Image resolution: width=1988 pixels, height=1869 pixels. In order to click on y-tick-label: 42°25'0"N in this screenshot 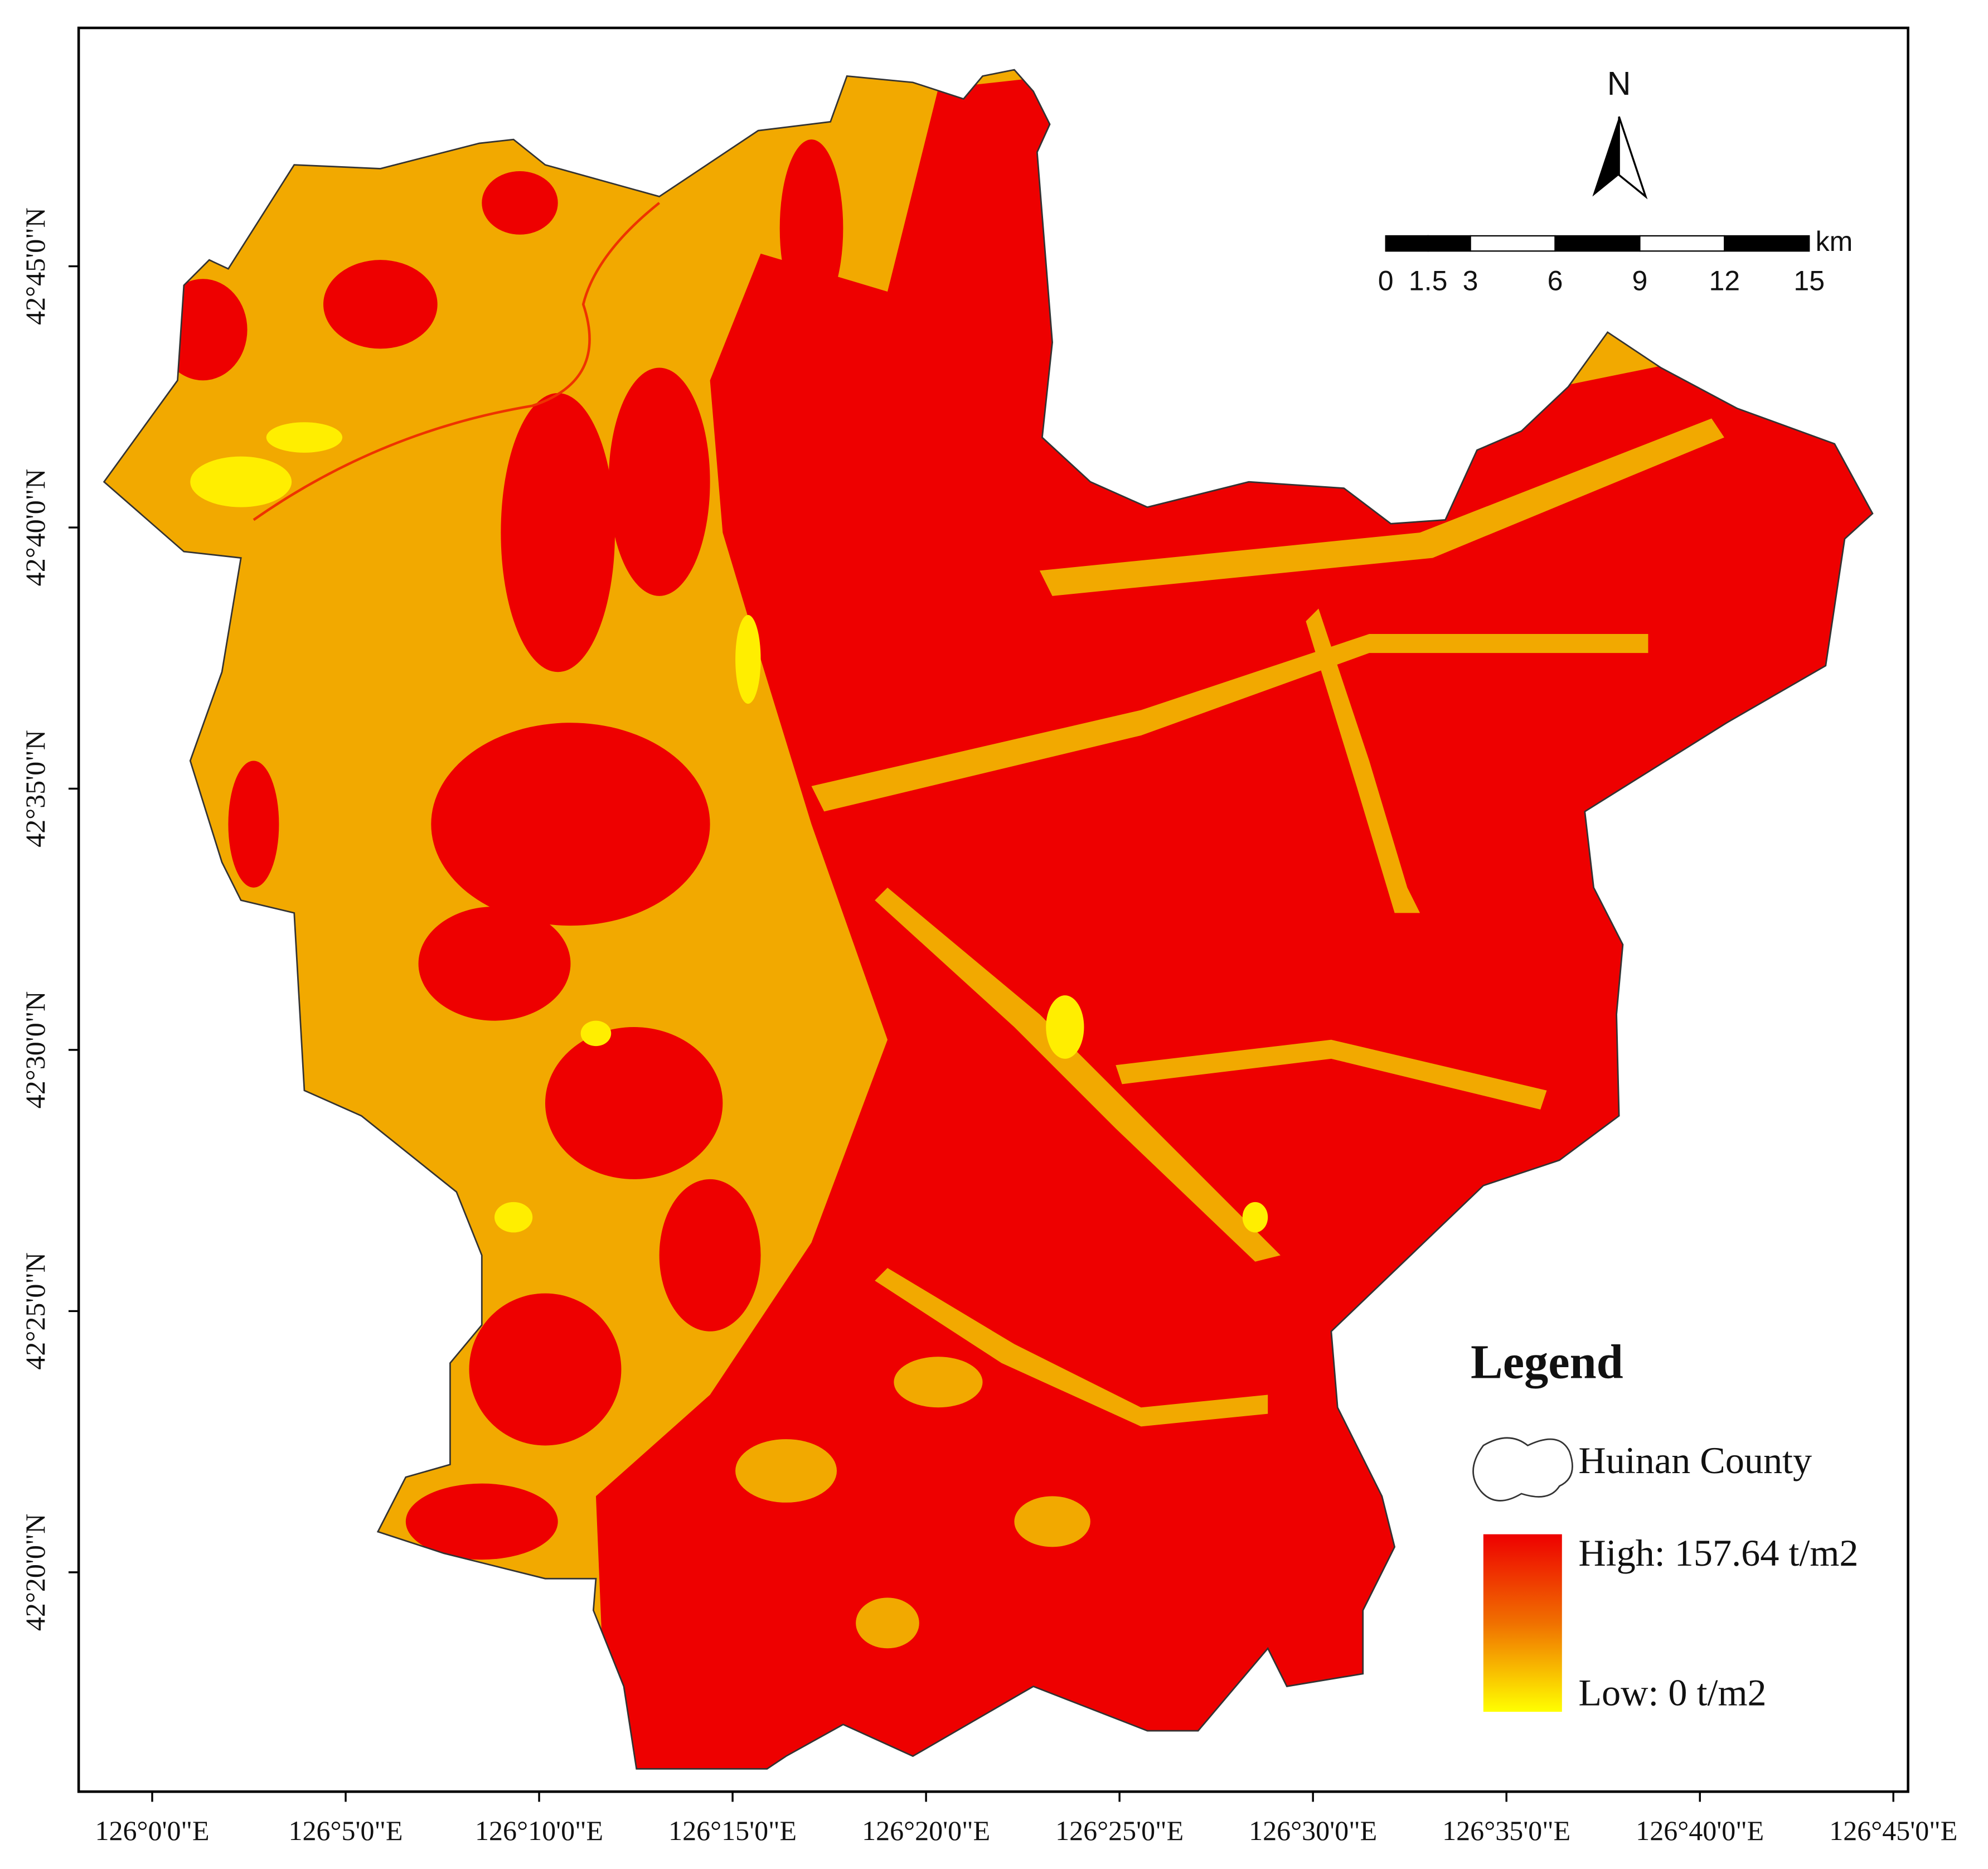, I will do `click(35, 1311)`.